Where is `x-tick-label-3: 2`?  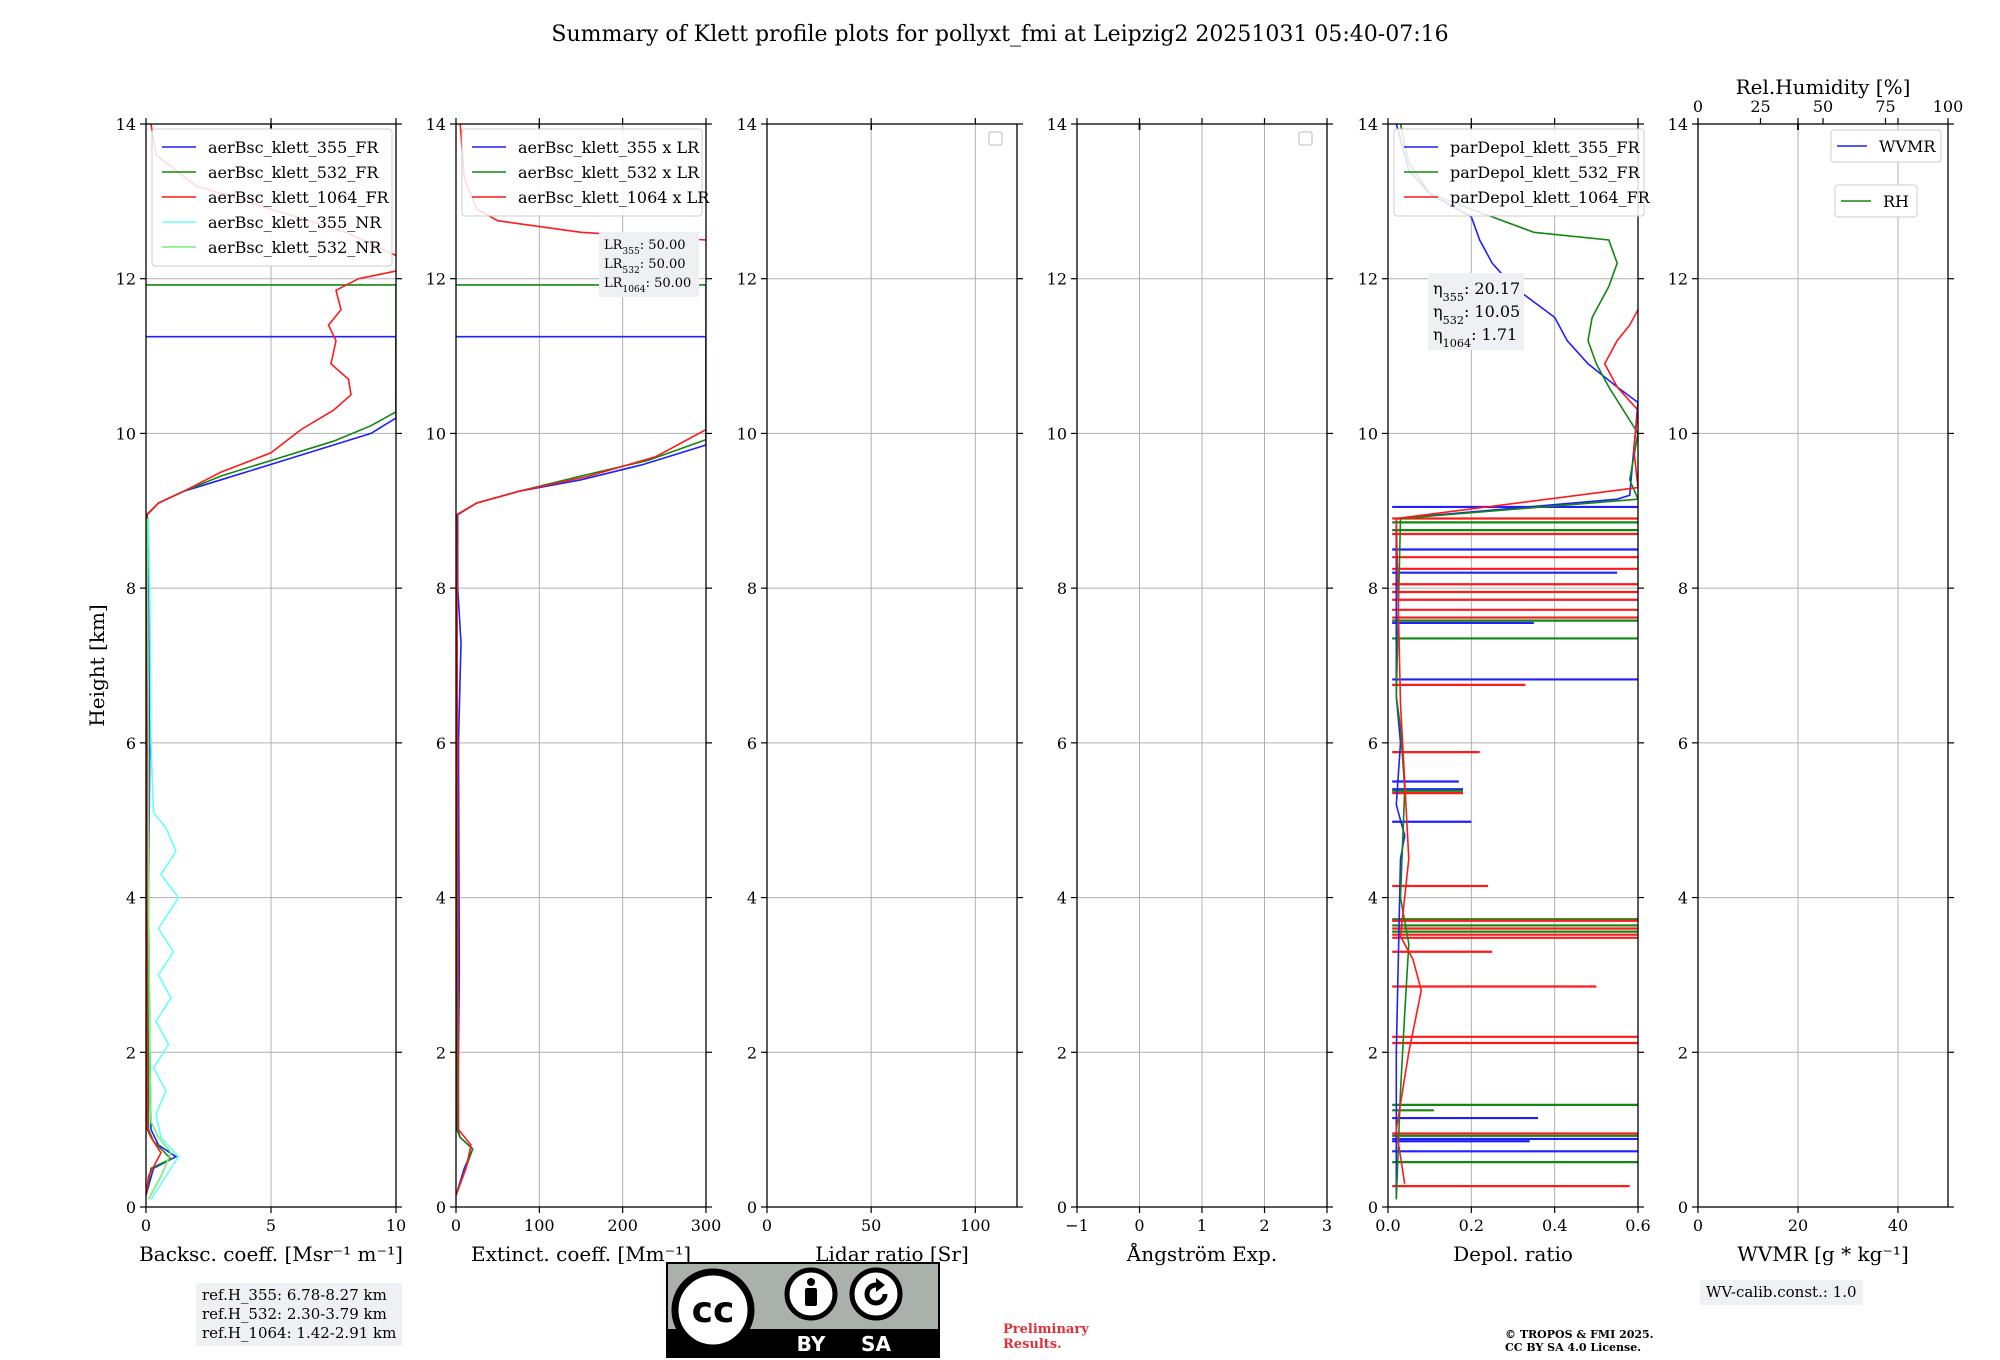
x-tick-label-3: 2 is located at coordinates (1264, 1225).